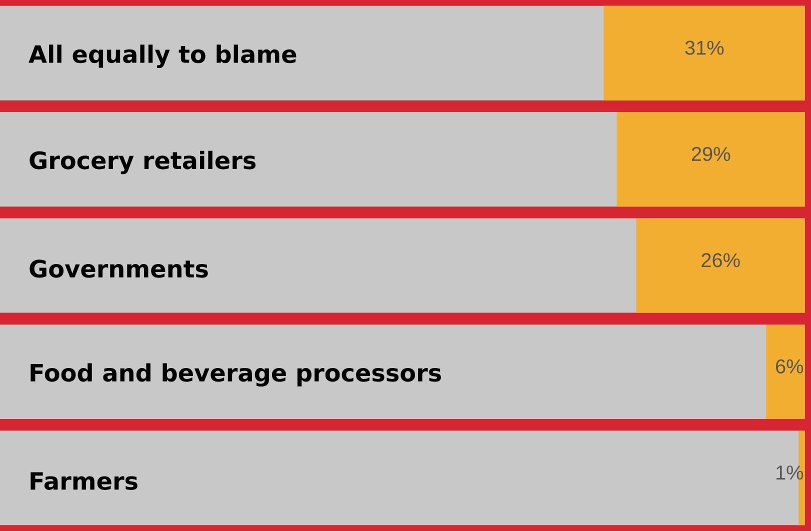 The width and height of the screenshot is (811, 531). What do you see at coordinates (704, 47) in the screenshot?
I see `data-label: 31%` at bounding box center [704, 47].